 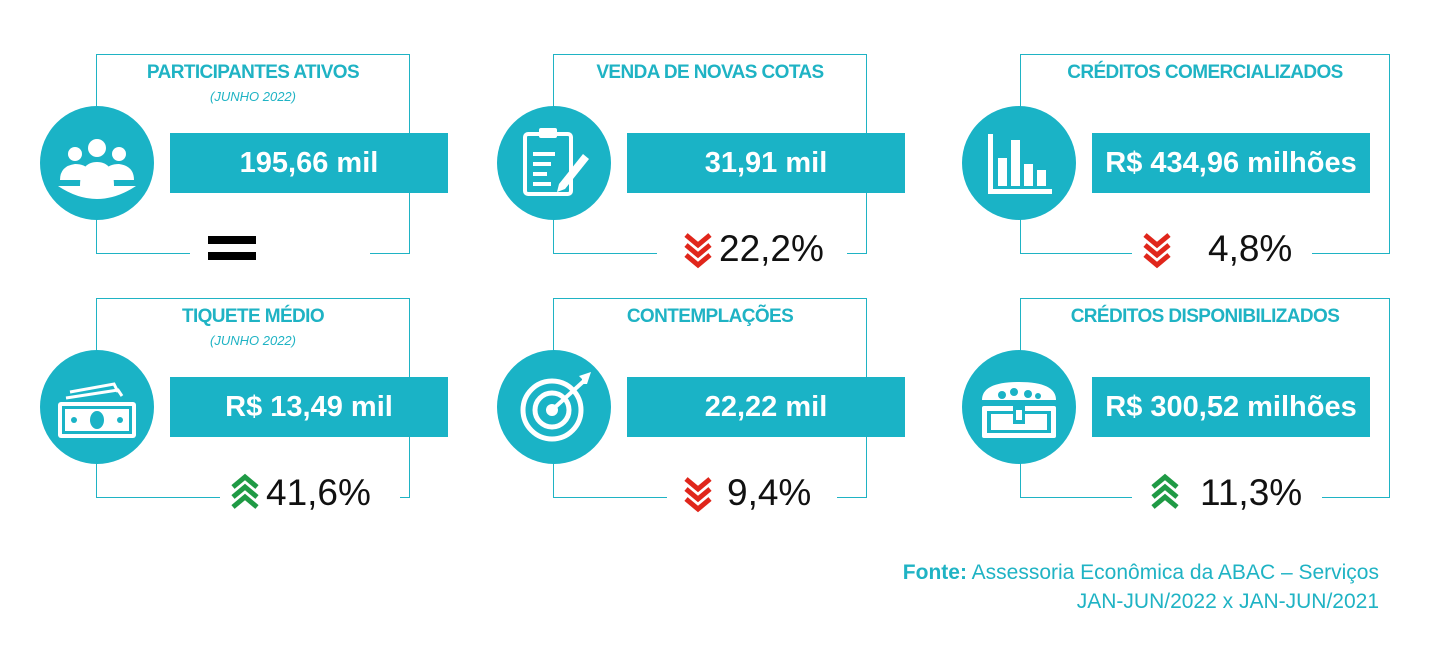 I want to click on card-venda-novas-cotas: VENDA DE NOVAS COTAS 31,91 mil 22,2%, so click(x=701, y=164).